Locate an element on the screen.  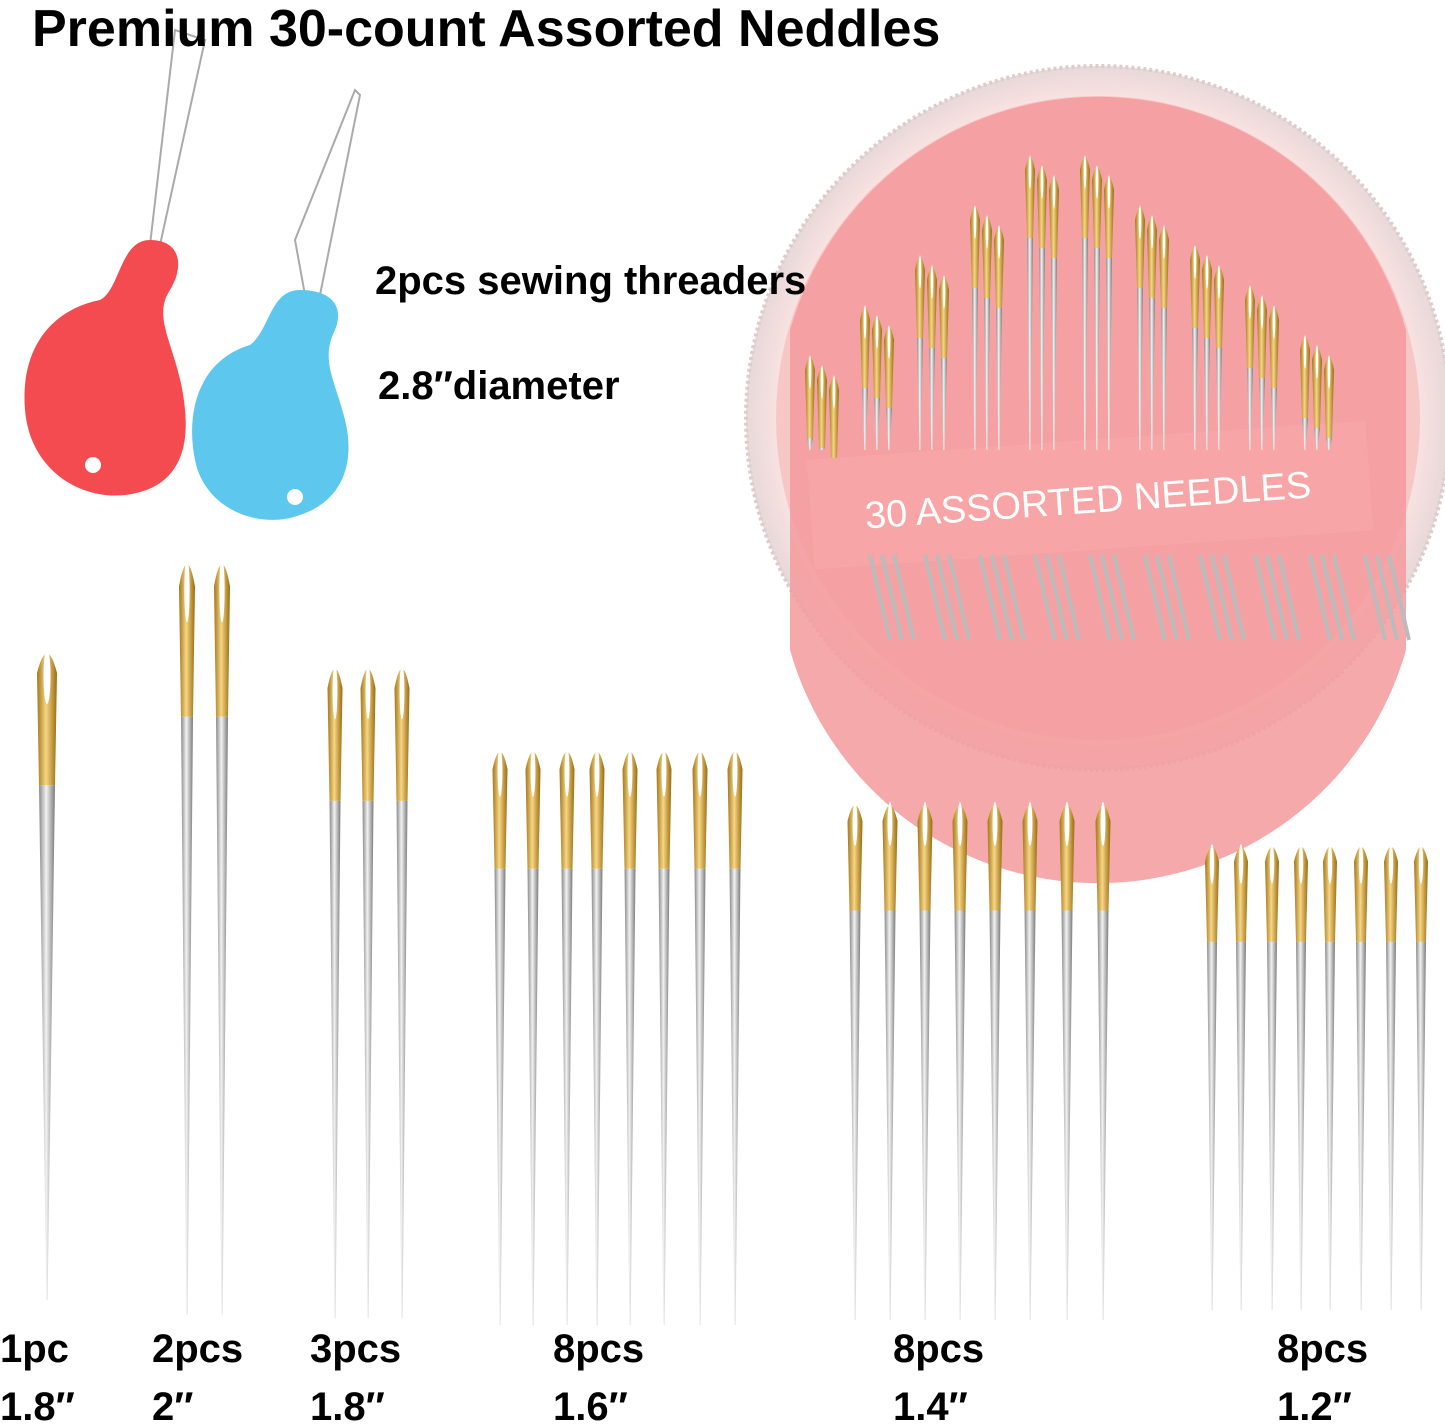
case-needles is located at coordinates (1108, 398).